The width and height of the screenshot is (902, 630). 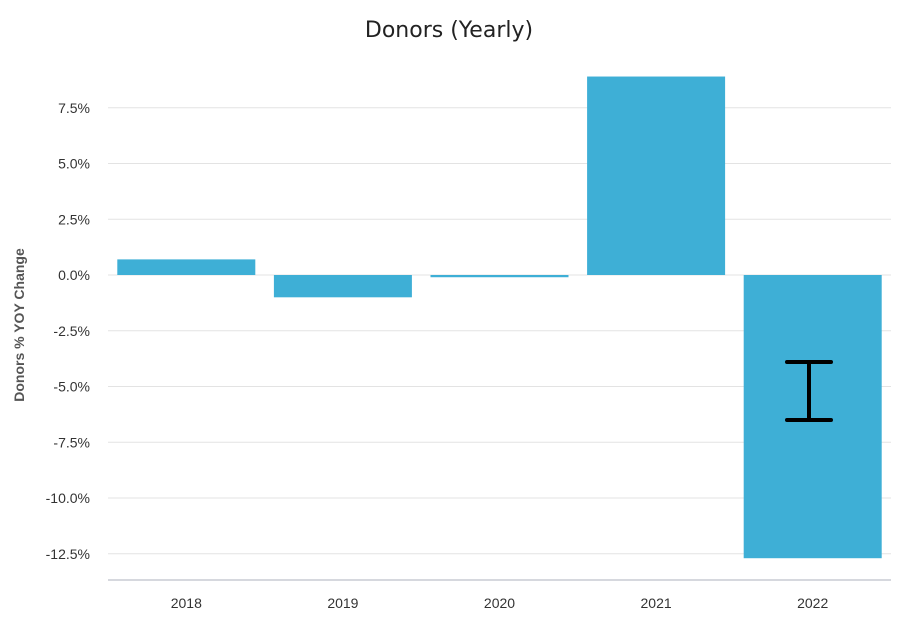 What do you see at coordinates (68, 554) in the screenshot?
I see `y-tick-label: -12.5%` at bounding box center [68, 554].